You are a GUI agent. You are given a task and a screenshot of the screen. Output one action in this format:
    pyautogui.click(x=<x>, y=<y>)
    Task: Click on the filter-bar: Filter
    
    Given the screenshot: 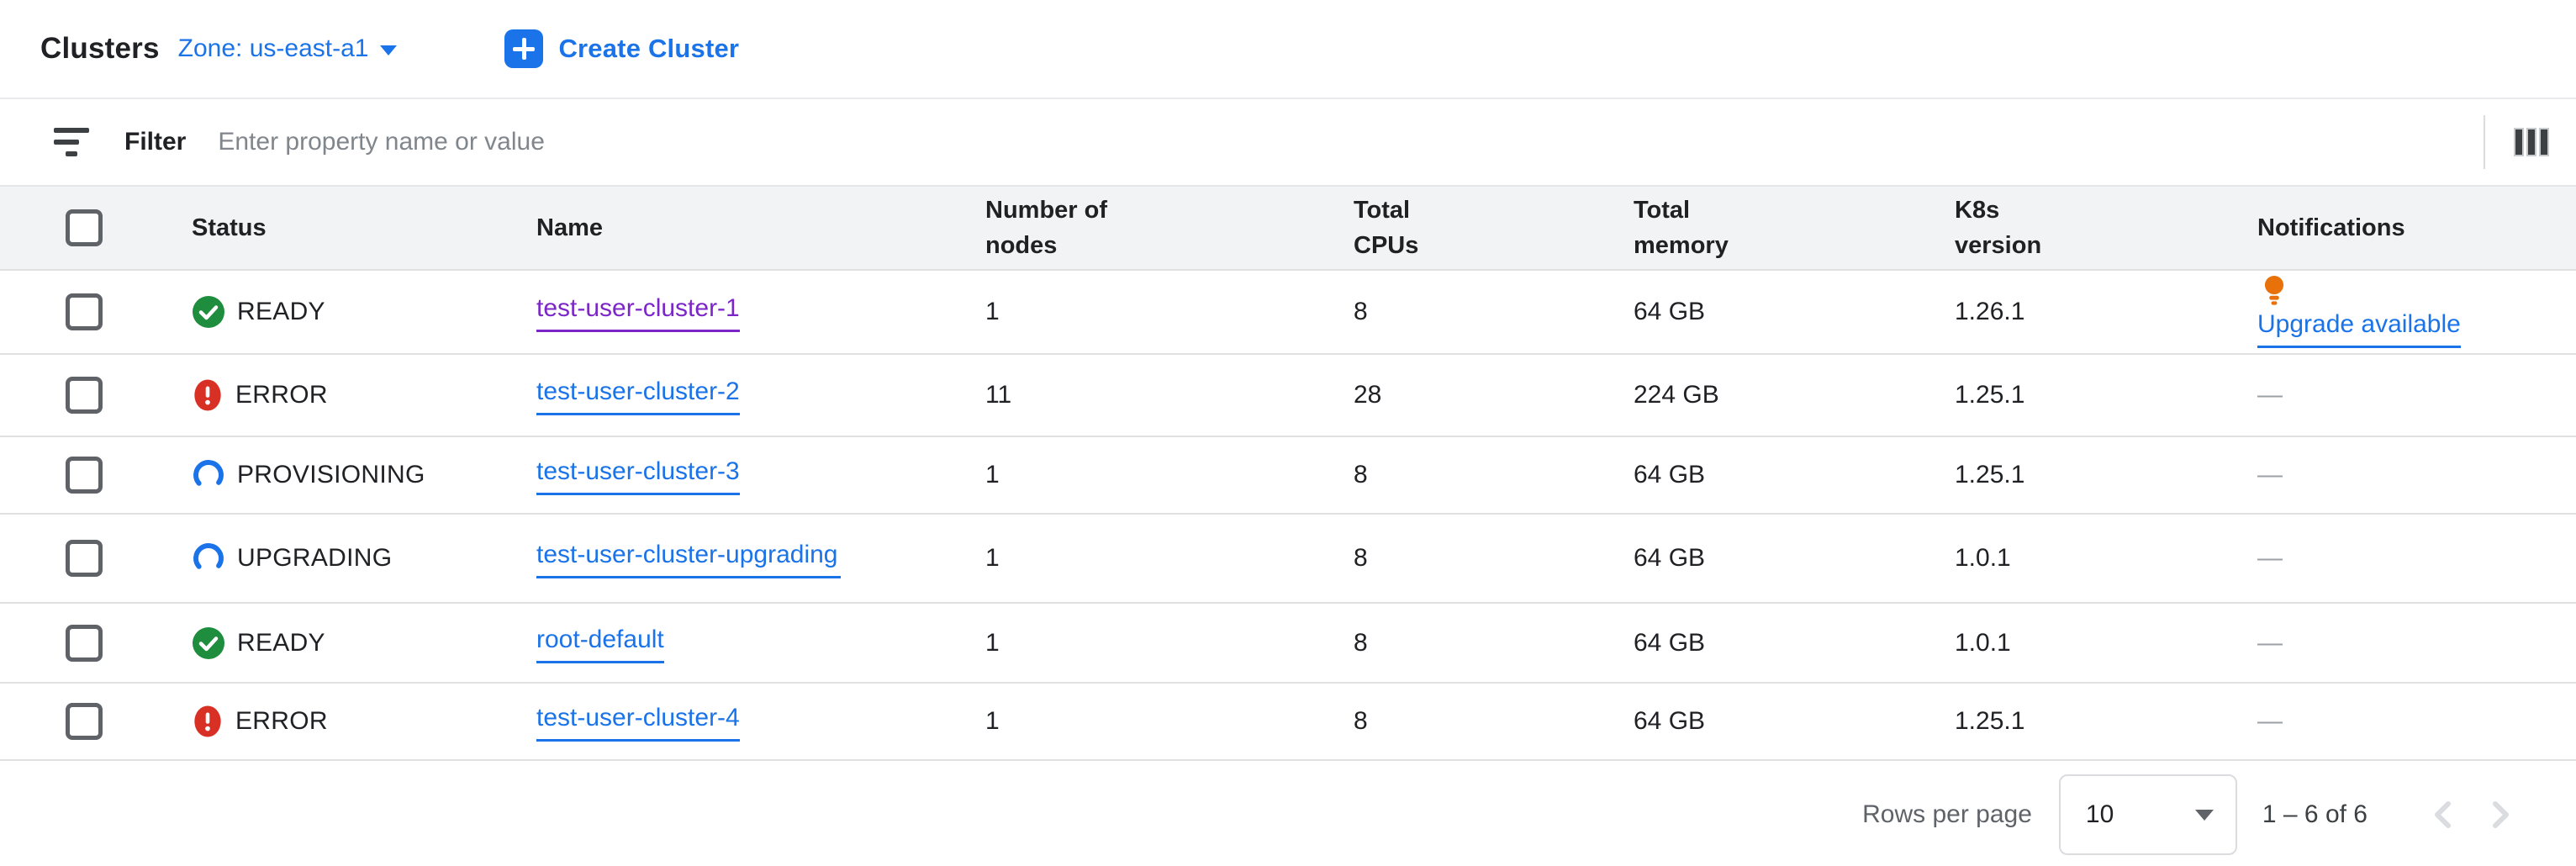 What is the action you would take?
    pyautogui.click(x=1288, y=142)
    